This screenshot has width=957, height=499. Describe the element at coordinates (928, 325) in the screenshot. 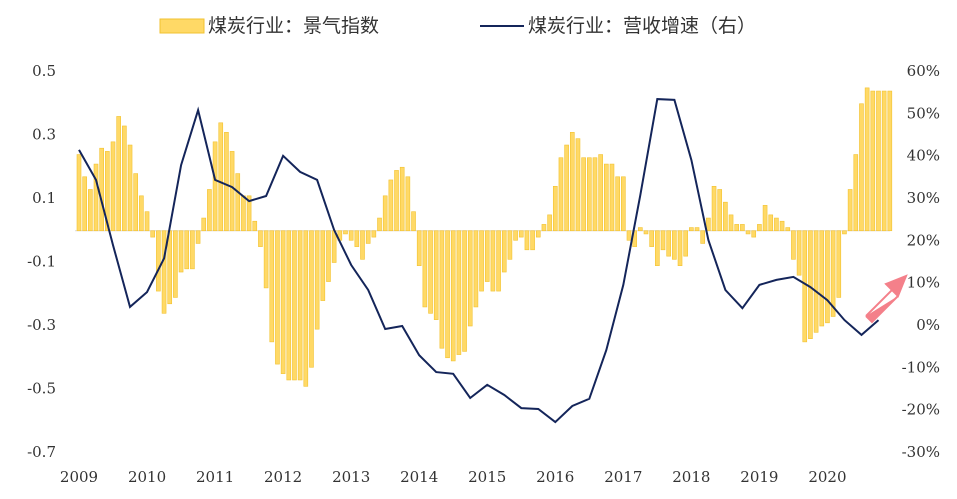

I see `y2-tick-label: 0%` at that location.